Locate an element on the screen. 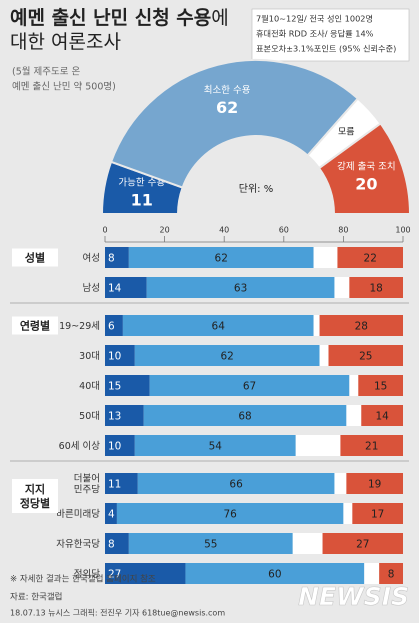  axis-tick-label: 100 is located at coordinates (402, 230).